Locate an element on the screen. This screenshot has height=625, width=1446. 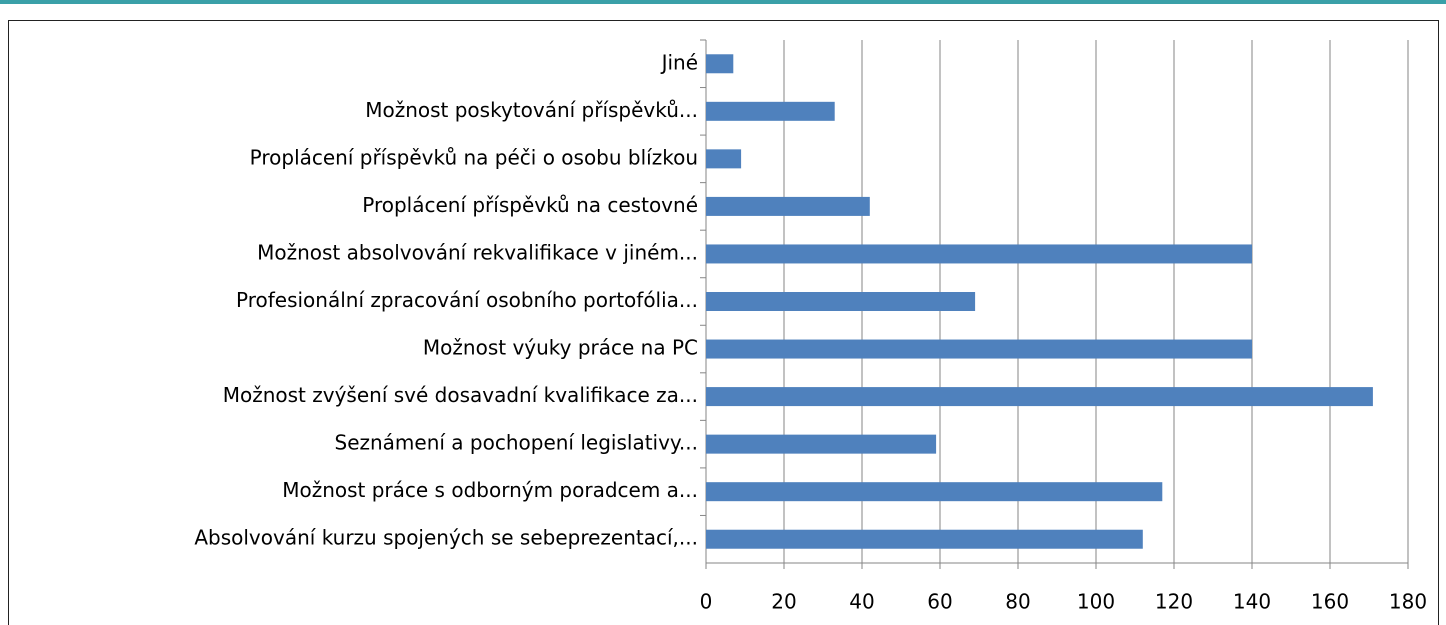
x-tick-label: 40 is located at coordinates (861, 602).